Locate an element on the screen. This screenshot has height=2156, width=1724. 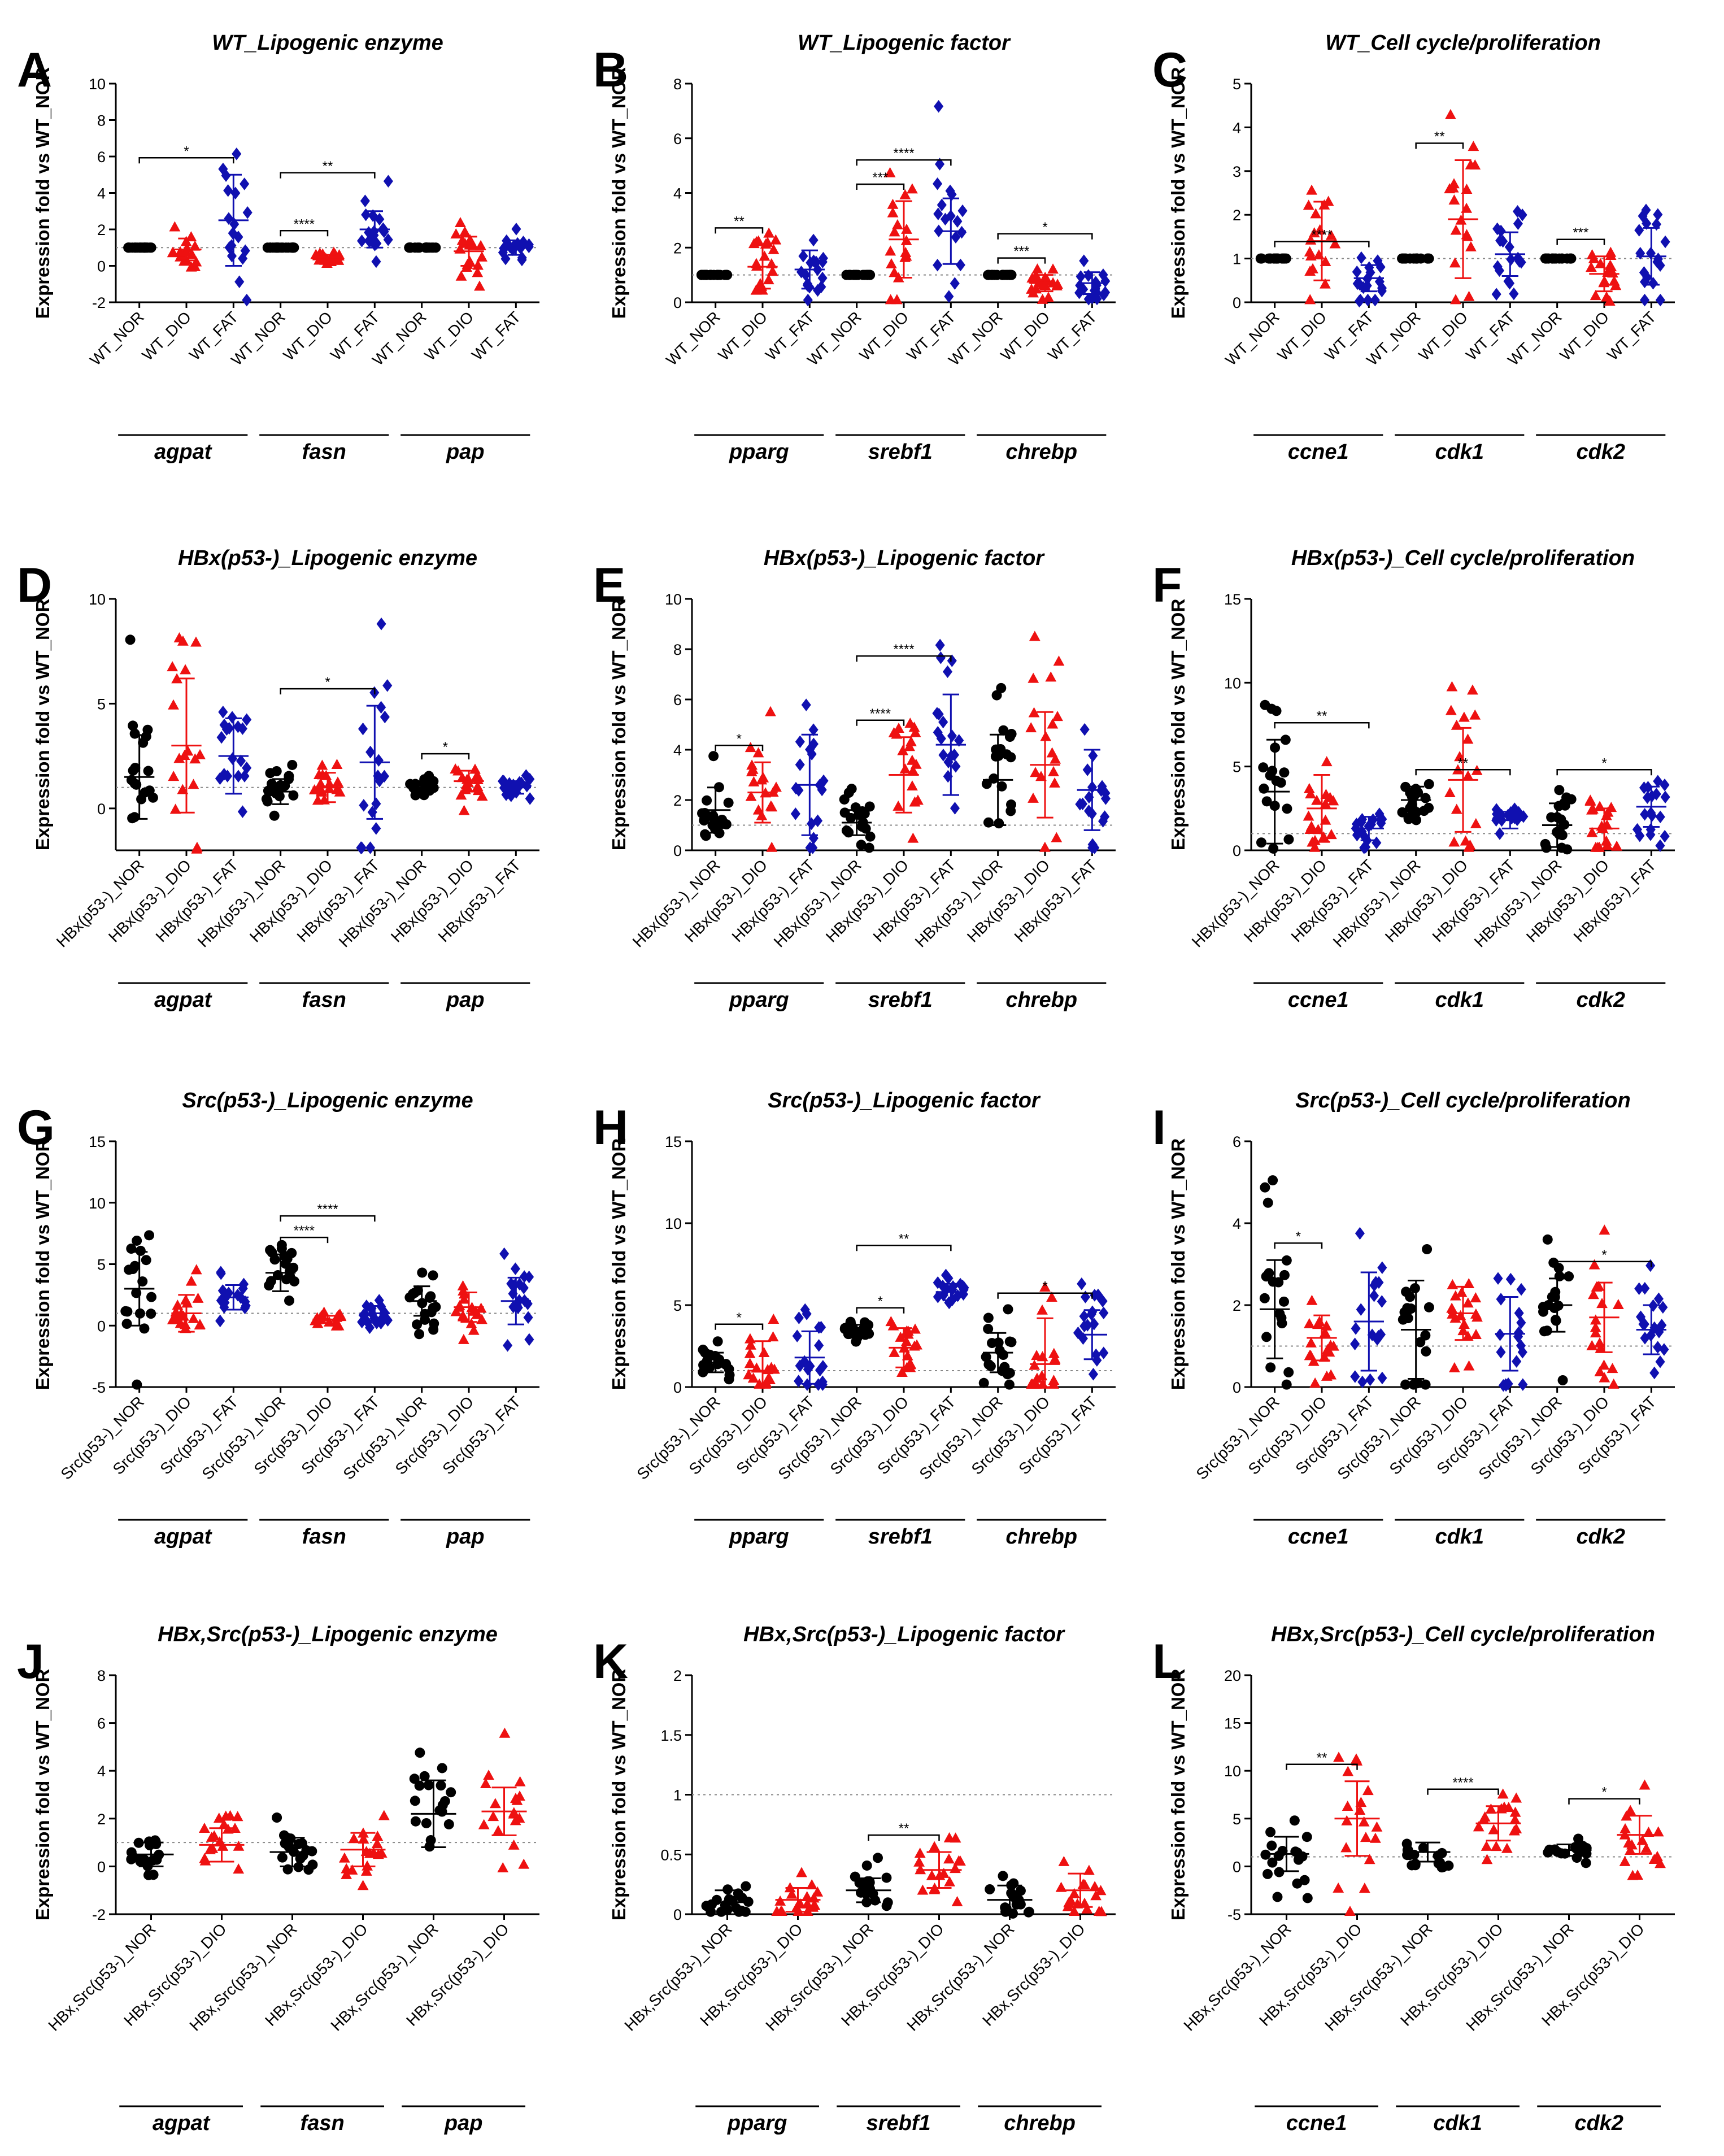
x-tick-label: HBx(p53-)_DIO is located at coordinates (291, 900).